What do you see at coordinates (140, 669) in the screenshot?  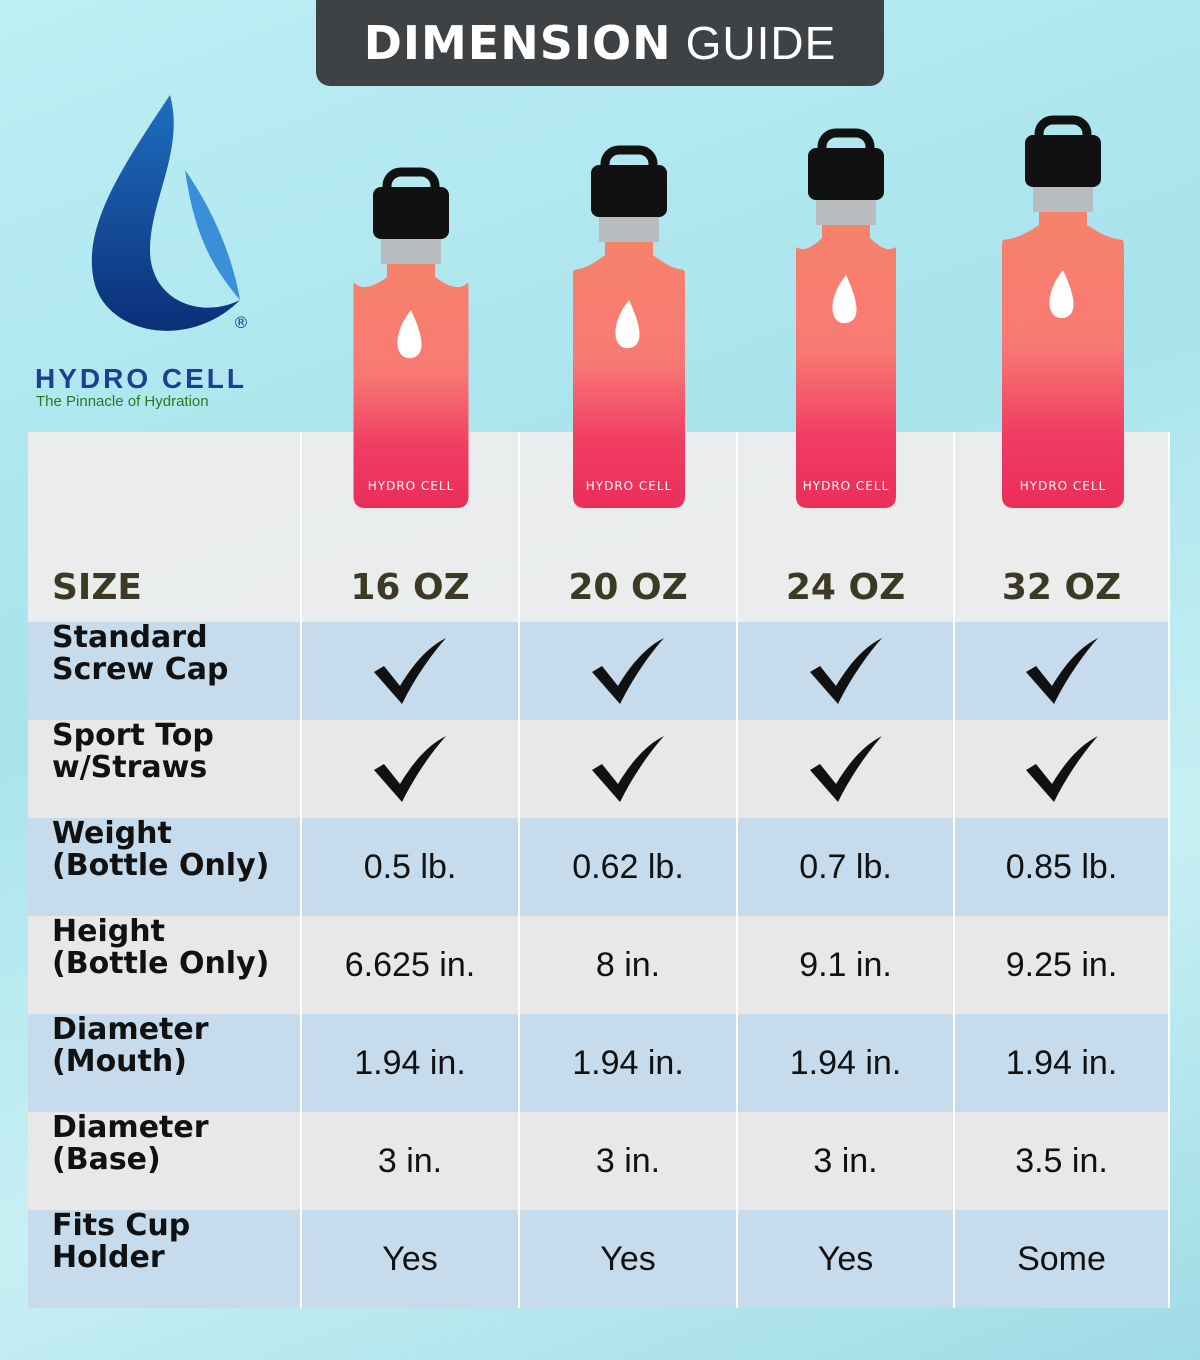 I see `label-line: Screw Cap` at bounding box center [140, 669].